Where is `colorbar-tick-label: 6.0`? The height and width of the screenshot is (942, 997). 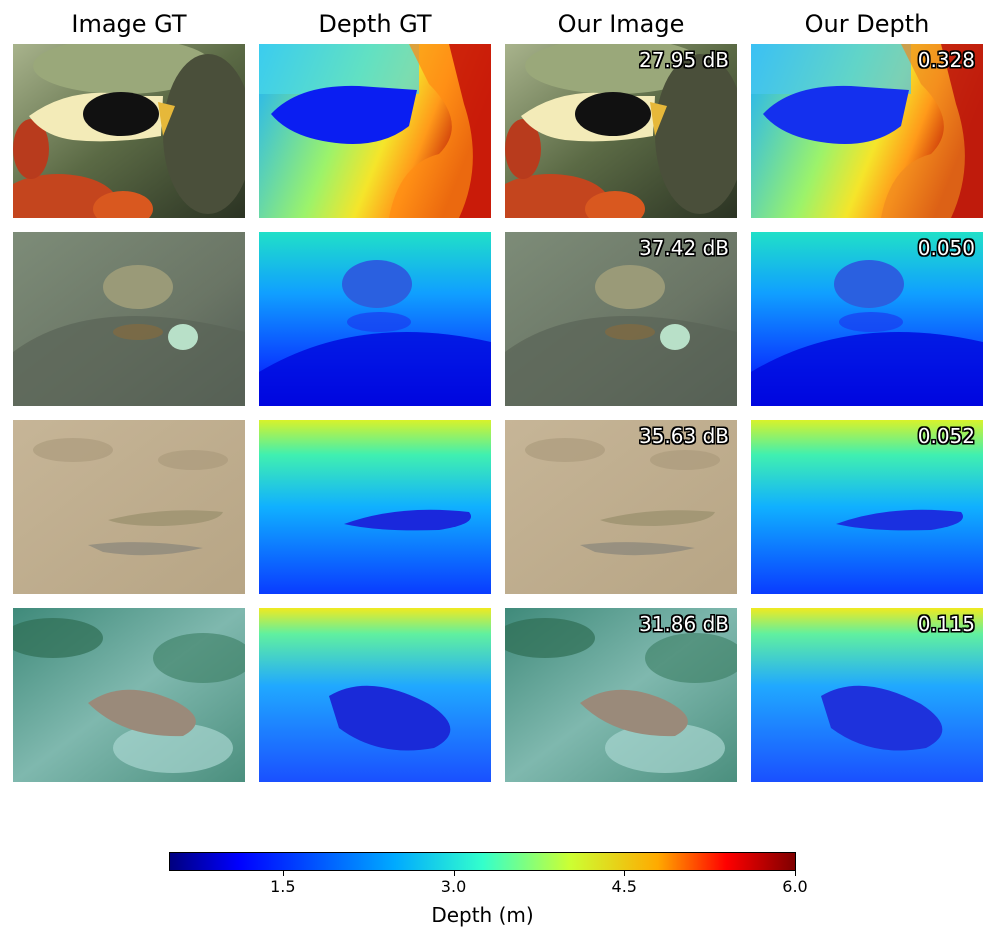
colorbar-tick-label: 6.0 is located at coordinates (795, 886).